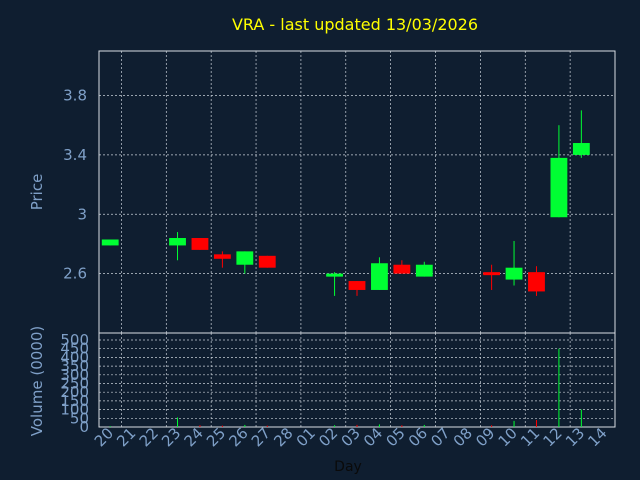 The height and width of the screenshot is (480, 640). What do you see at coordinates (74, 349) in the screenshot?
I see `volume-tick-label: 450` at bounding box center [74, 349].